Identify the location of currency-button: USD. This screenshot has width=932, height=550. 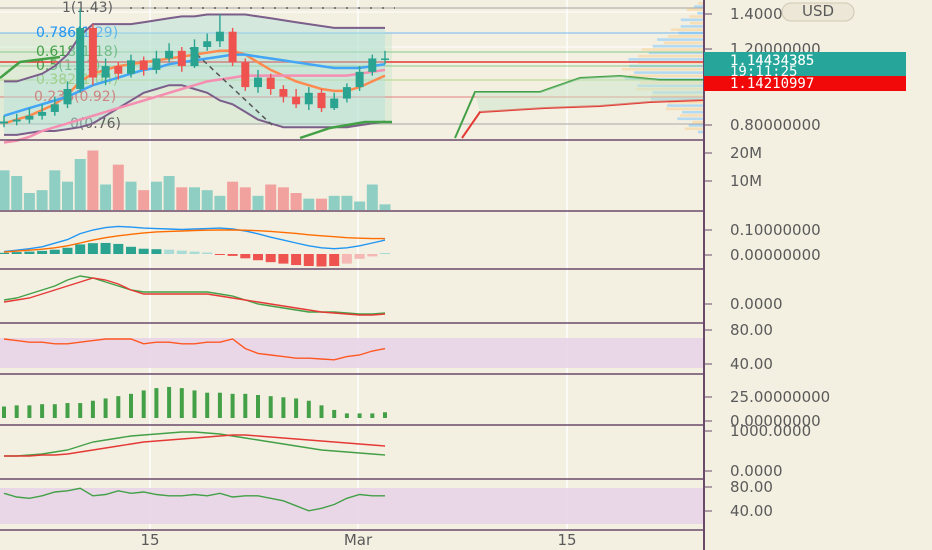
(818, 12).